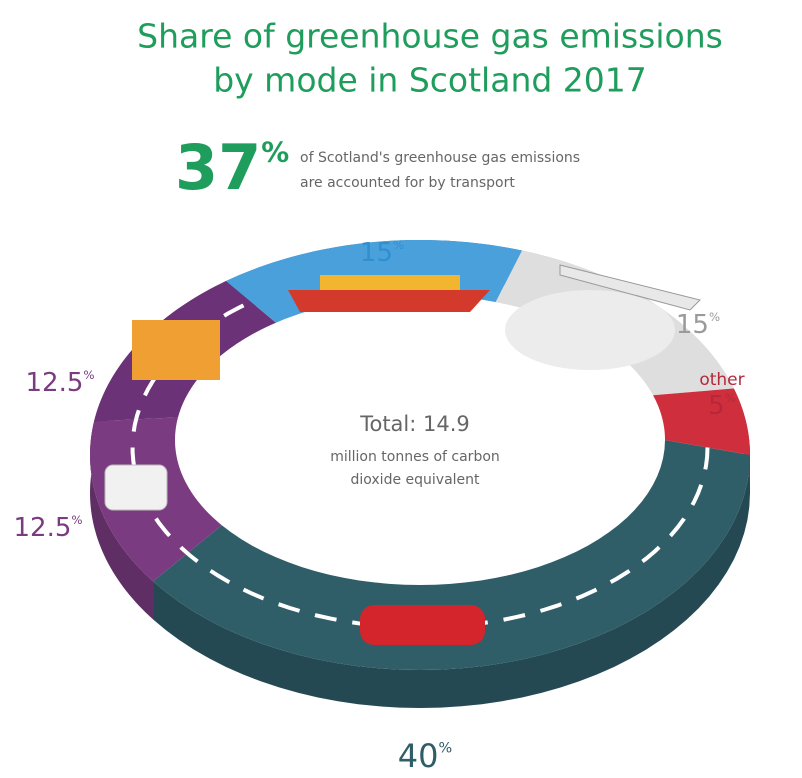  I want to click on center-total: Total: 14.9, so click(414, 424).